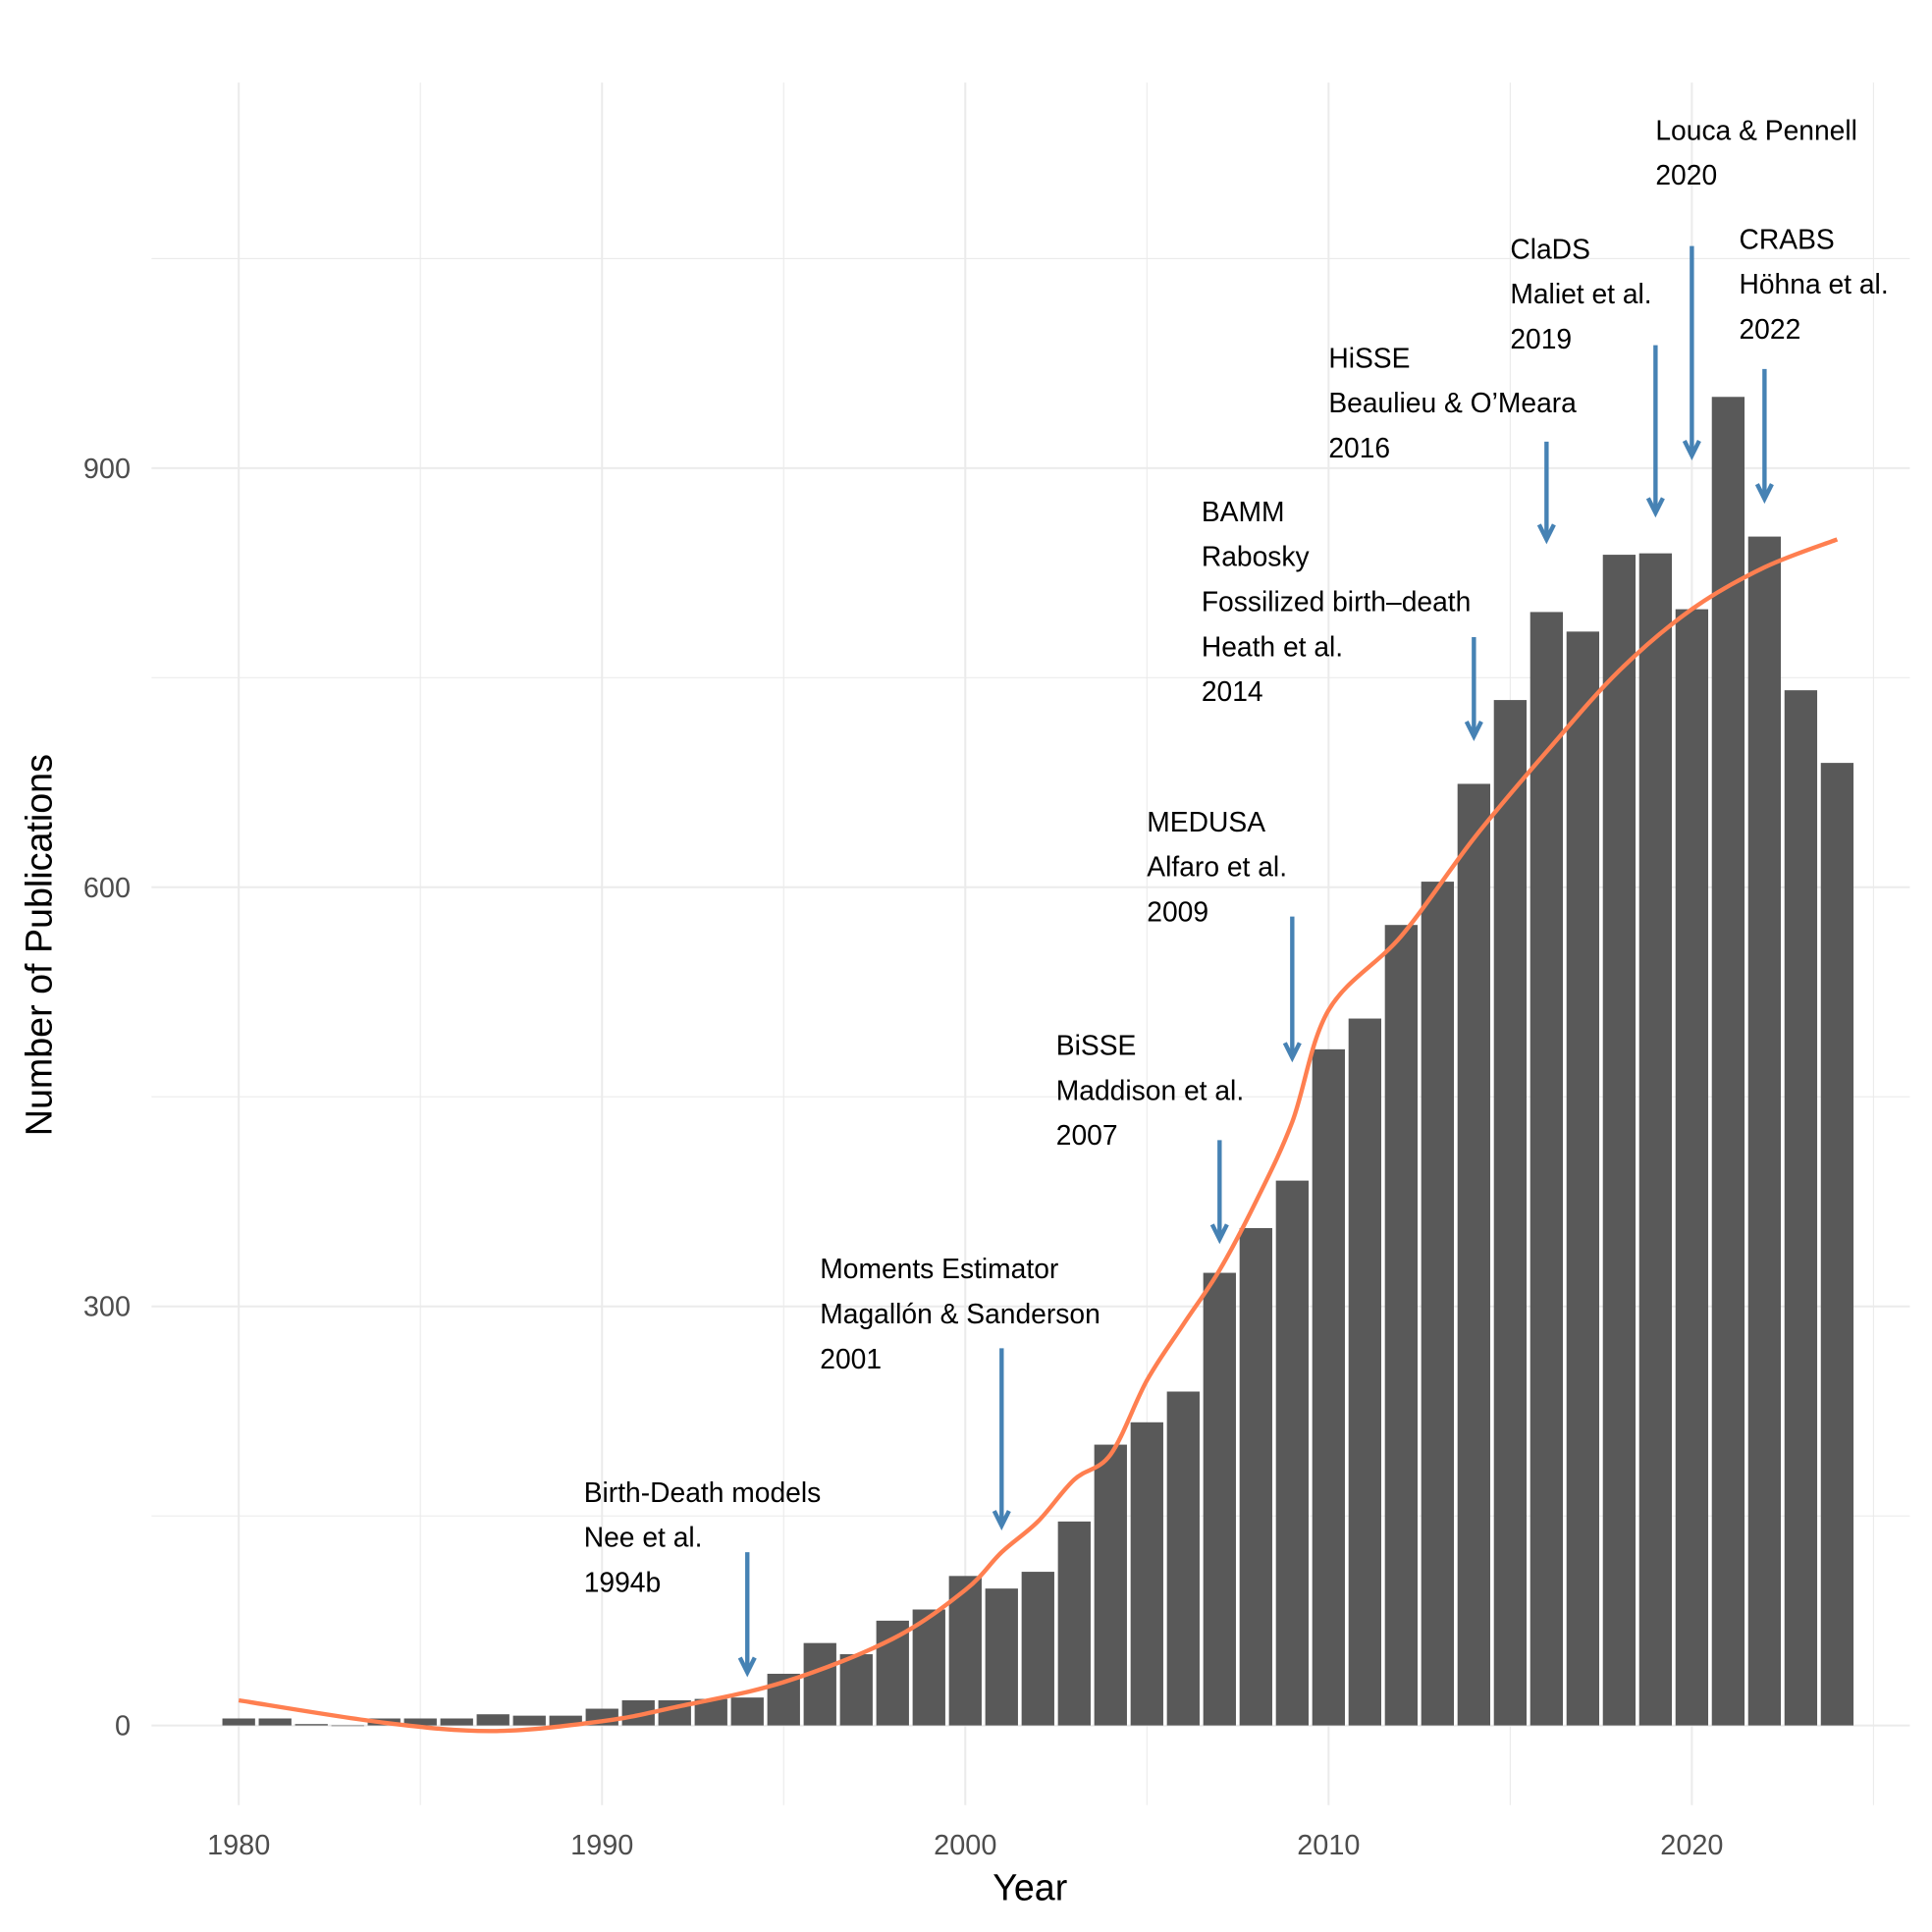 The width and height of the screenshot is (1932, 1932). Describe the element at coordinates (39, 945) in the screenshot. I see `y-axis-title: Number of Publications` at that location.